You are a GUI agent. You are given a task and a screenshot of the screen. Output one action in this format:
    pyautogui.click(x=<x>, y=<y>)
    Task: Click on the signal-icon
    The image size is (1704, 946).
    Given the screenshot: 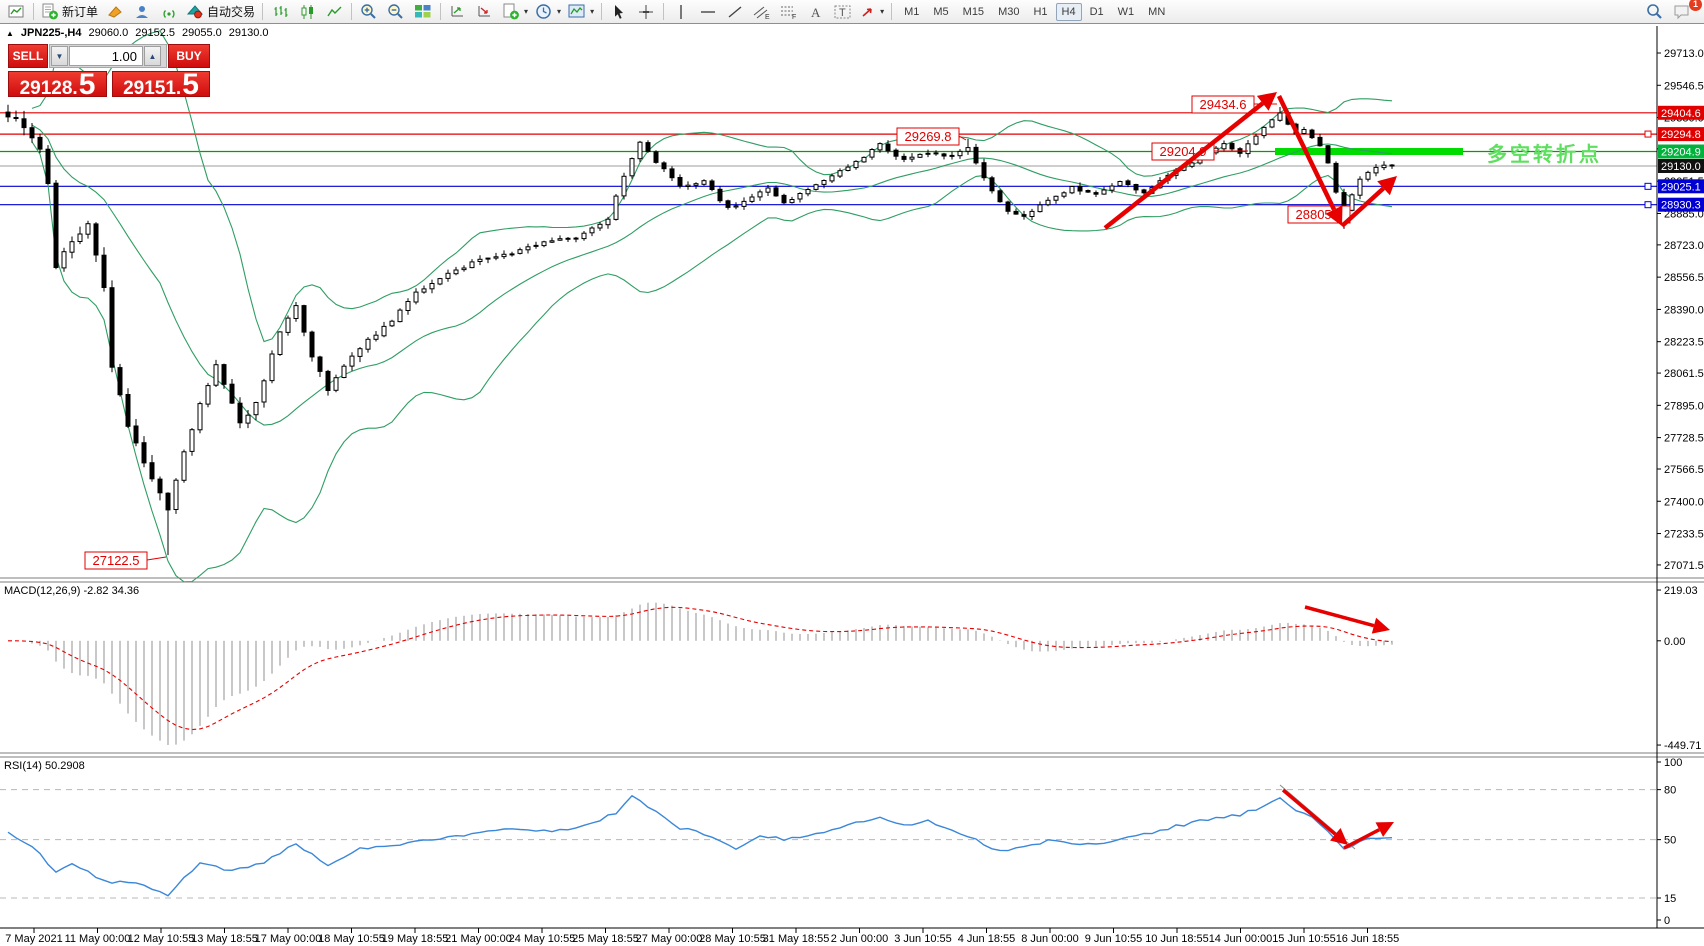 What is the action you would take?
    pyautogui.click(x=169, y=12)
    